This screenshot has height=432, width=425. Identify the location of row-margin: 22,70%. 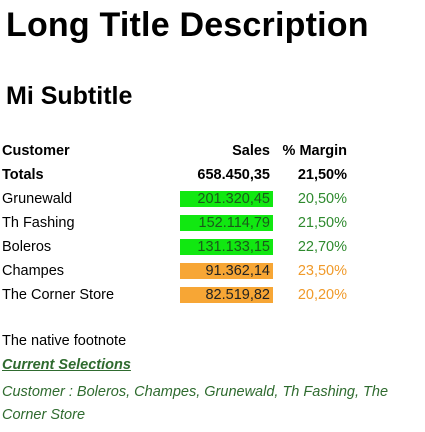
(322, 247).